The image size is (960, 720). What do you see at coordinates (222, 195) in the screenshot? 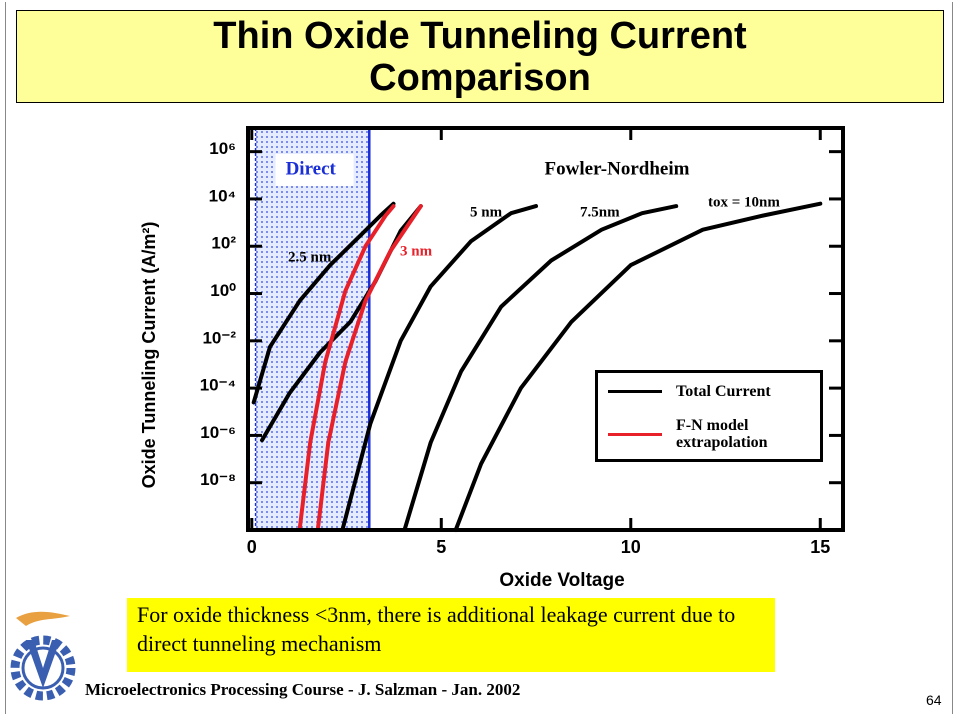
I see `y-tick-label: 10⁴` at bounding box center [222, 195].